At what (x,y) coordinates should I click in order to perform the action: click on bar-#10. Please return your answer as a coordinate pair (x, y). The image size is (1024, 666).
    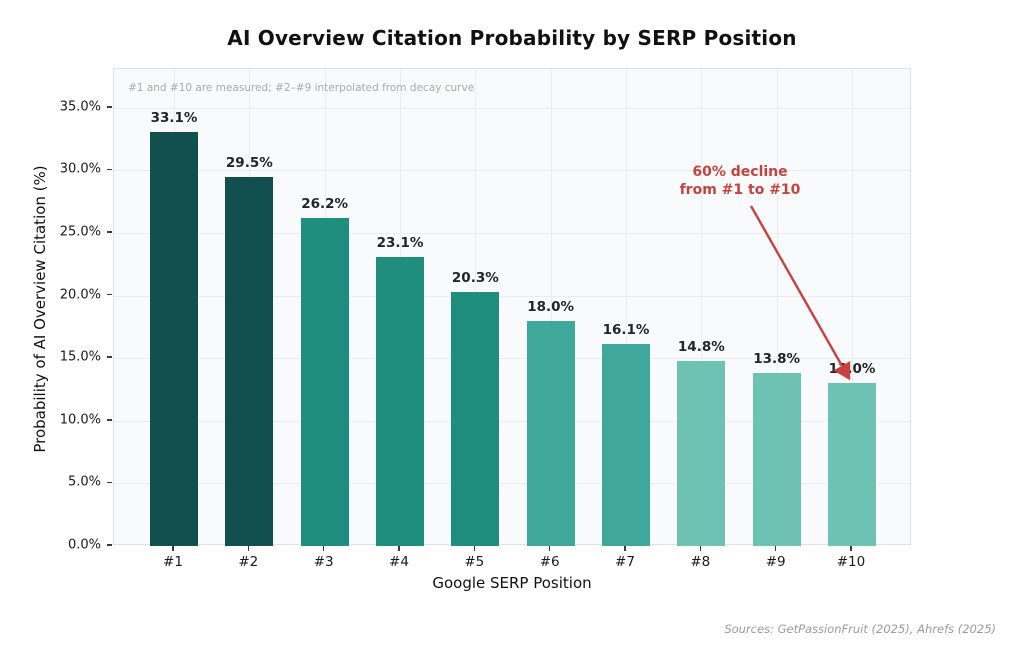
    Looking at the image, I should click on (852, 464).